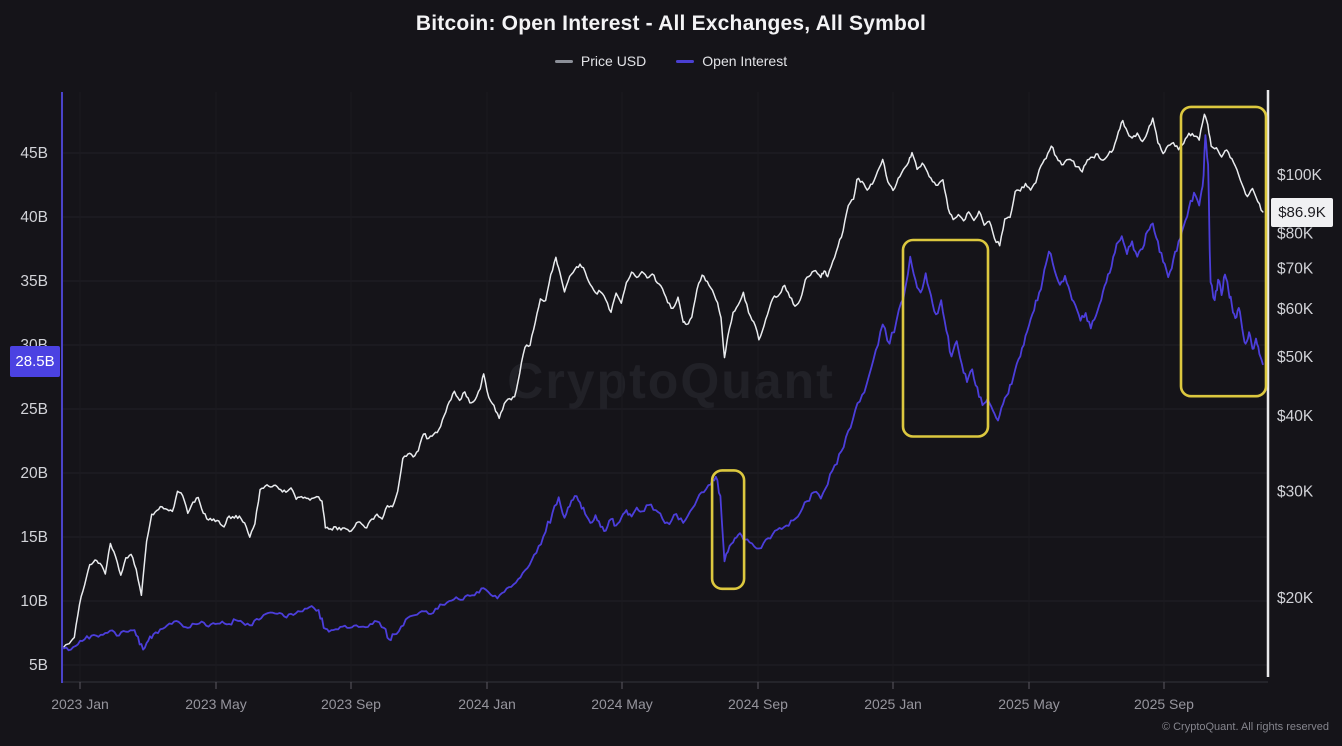  What do you see at coordinates (34, 473) in the screenshot?
I see `svg-text: 20B` at bounding box center [34, 473].